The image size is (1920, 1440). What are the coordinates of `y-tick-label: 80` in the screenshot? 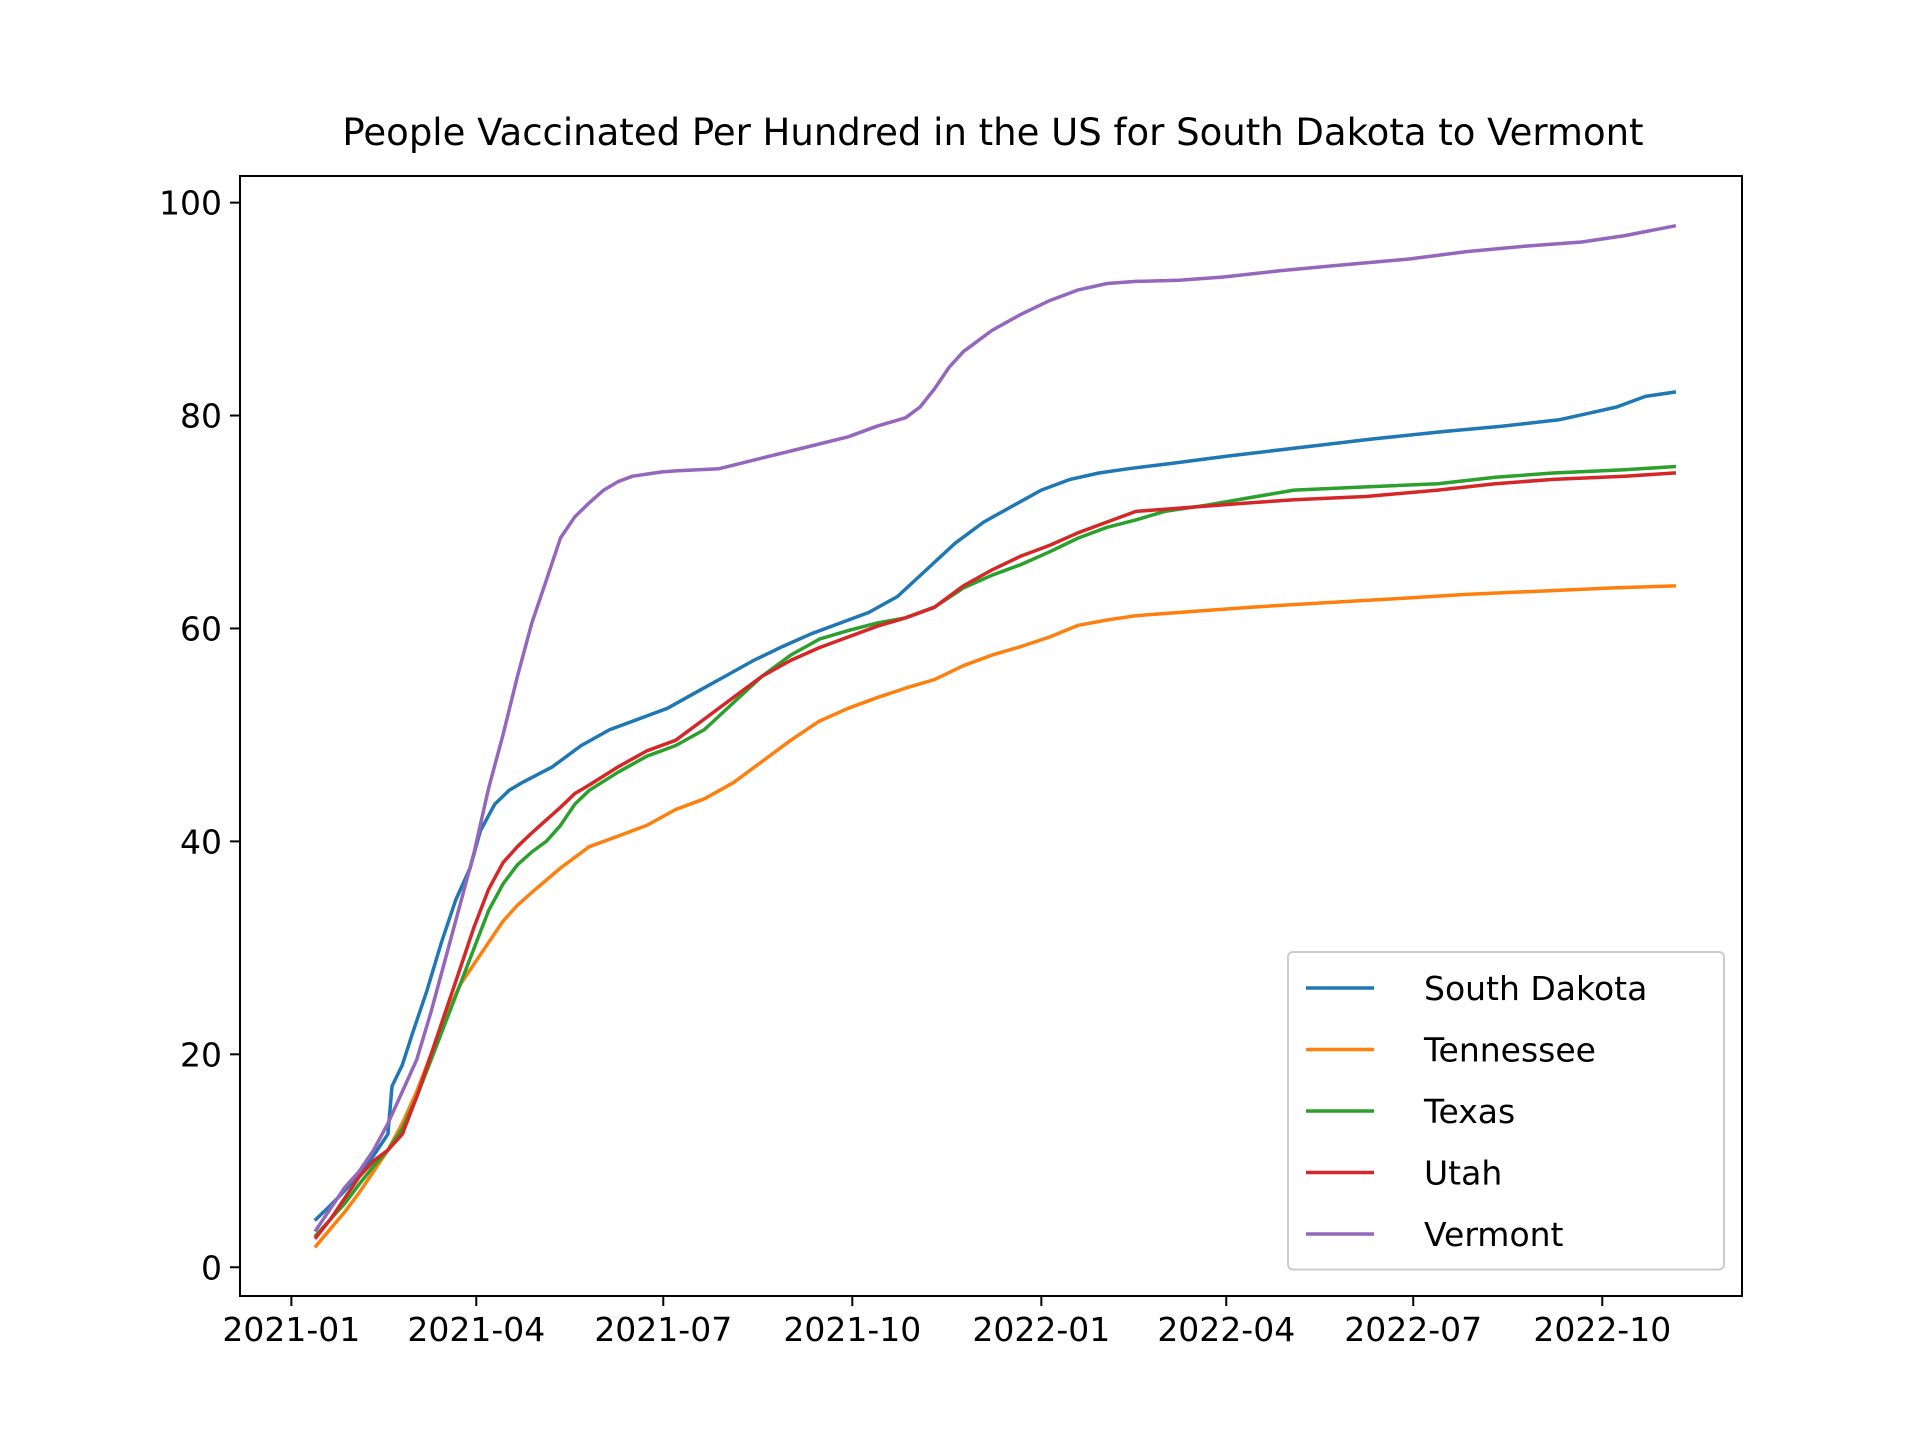 It's located at (201, 416).